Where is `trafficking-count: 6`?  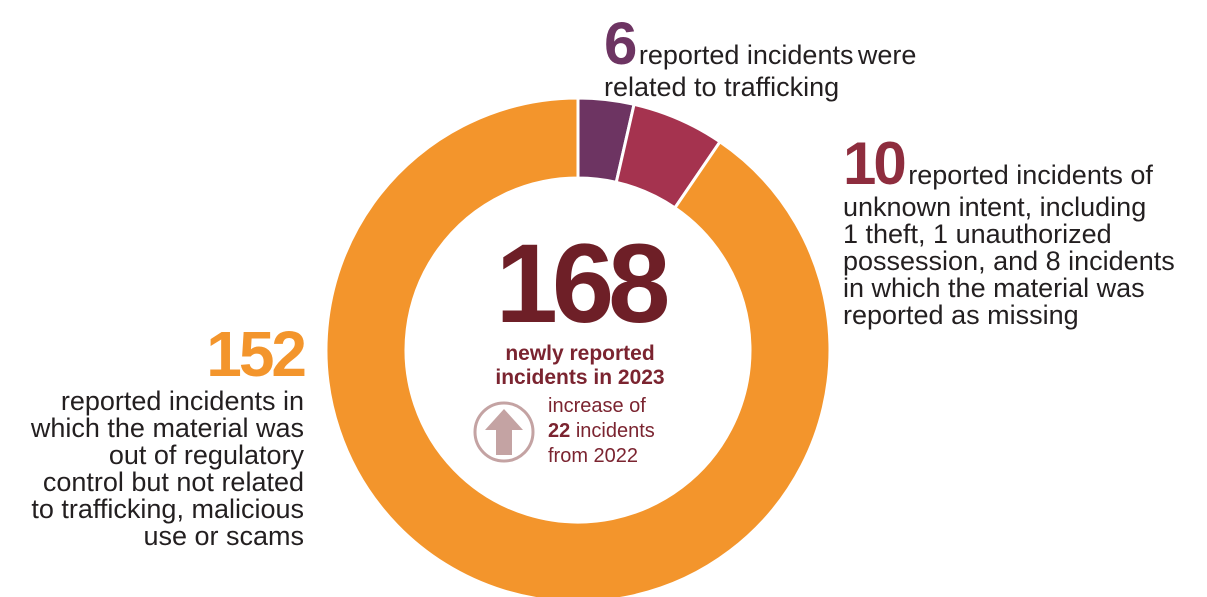 trafficking-count: 6 is located at coordinates (620, 43).